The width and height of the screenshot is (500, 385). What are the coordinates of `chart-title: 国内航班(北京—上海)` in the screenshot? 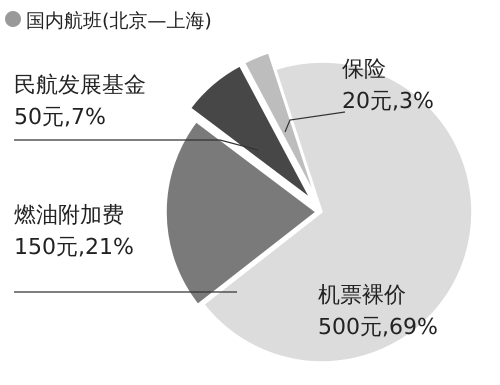 It's located at (119, 21).